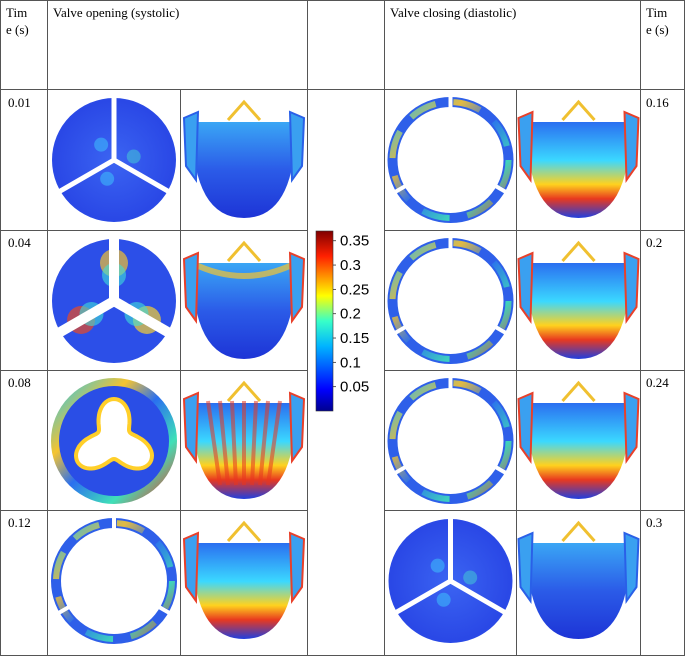 Image resolution: width=685 pixels, height=656 pixels. Describe the element at coordinates (19, 102) in the screenshot. I see `time-open-row-1: 0.01` at that location.